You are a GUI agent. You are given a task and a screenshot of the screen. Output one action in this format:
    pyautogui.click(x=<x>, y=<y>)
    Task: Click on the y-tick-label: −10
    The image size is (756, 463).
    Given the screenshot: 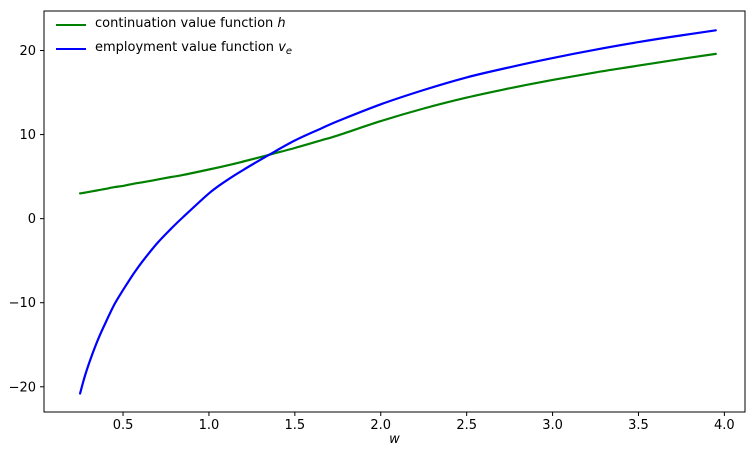 What is the action you would take?
    pyautogui.click(x=22, y=303)
    